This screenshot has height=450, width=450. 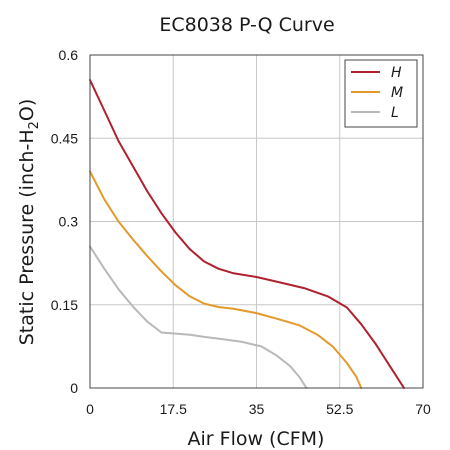 What do you see at coordinates (397, 93) in the screenshot?
I see `legend-label-m: M` at bounding box center [397, 93].